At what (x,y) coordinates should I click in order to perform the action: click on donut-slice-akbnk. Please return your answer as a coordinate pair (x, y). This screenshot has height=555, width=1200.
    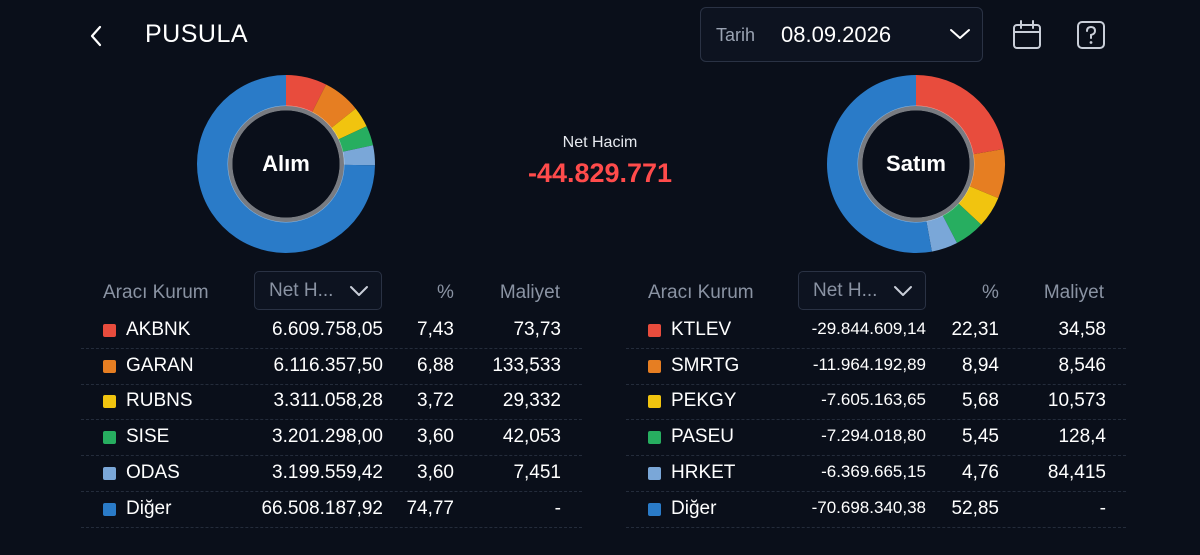
    Looking at the image, I should click on (306, 94).